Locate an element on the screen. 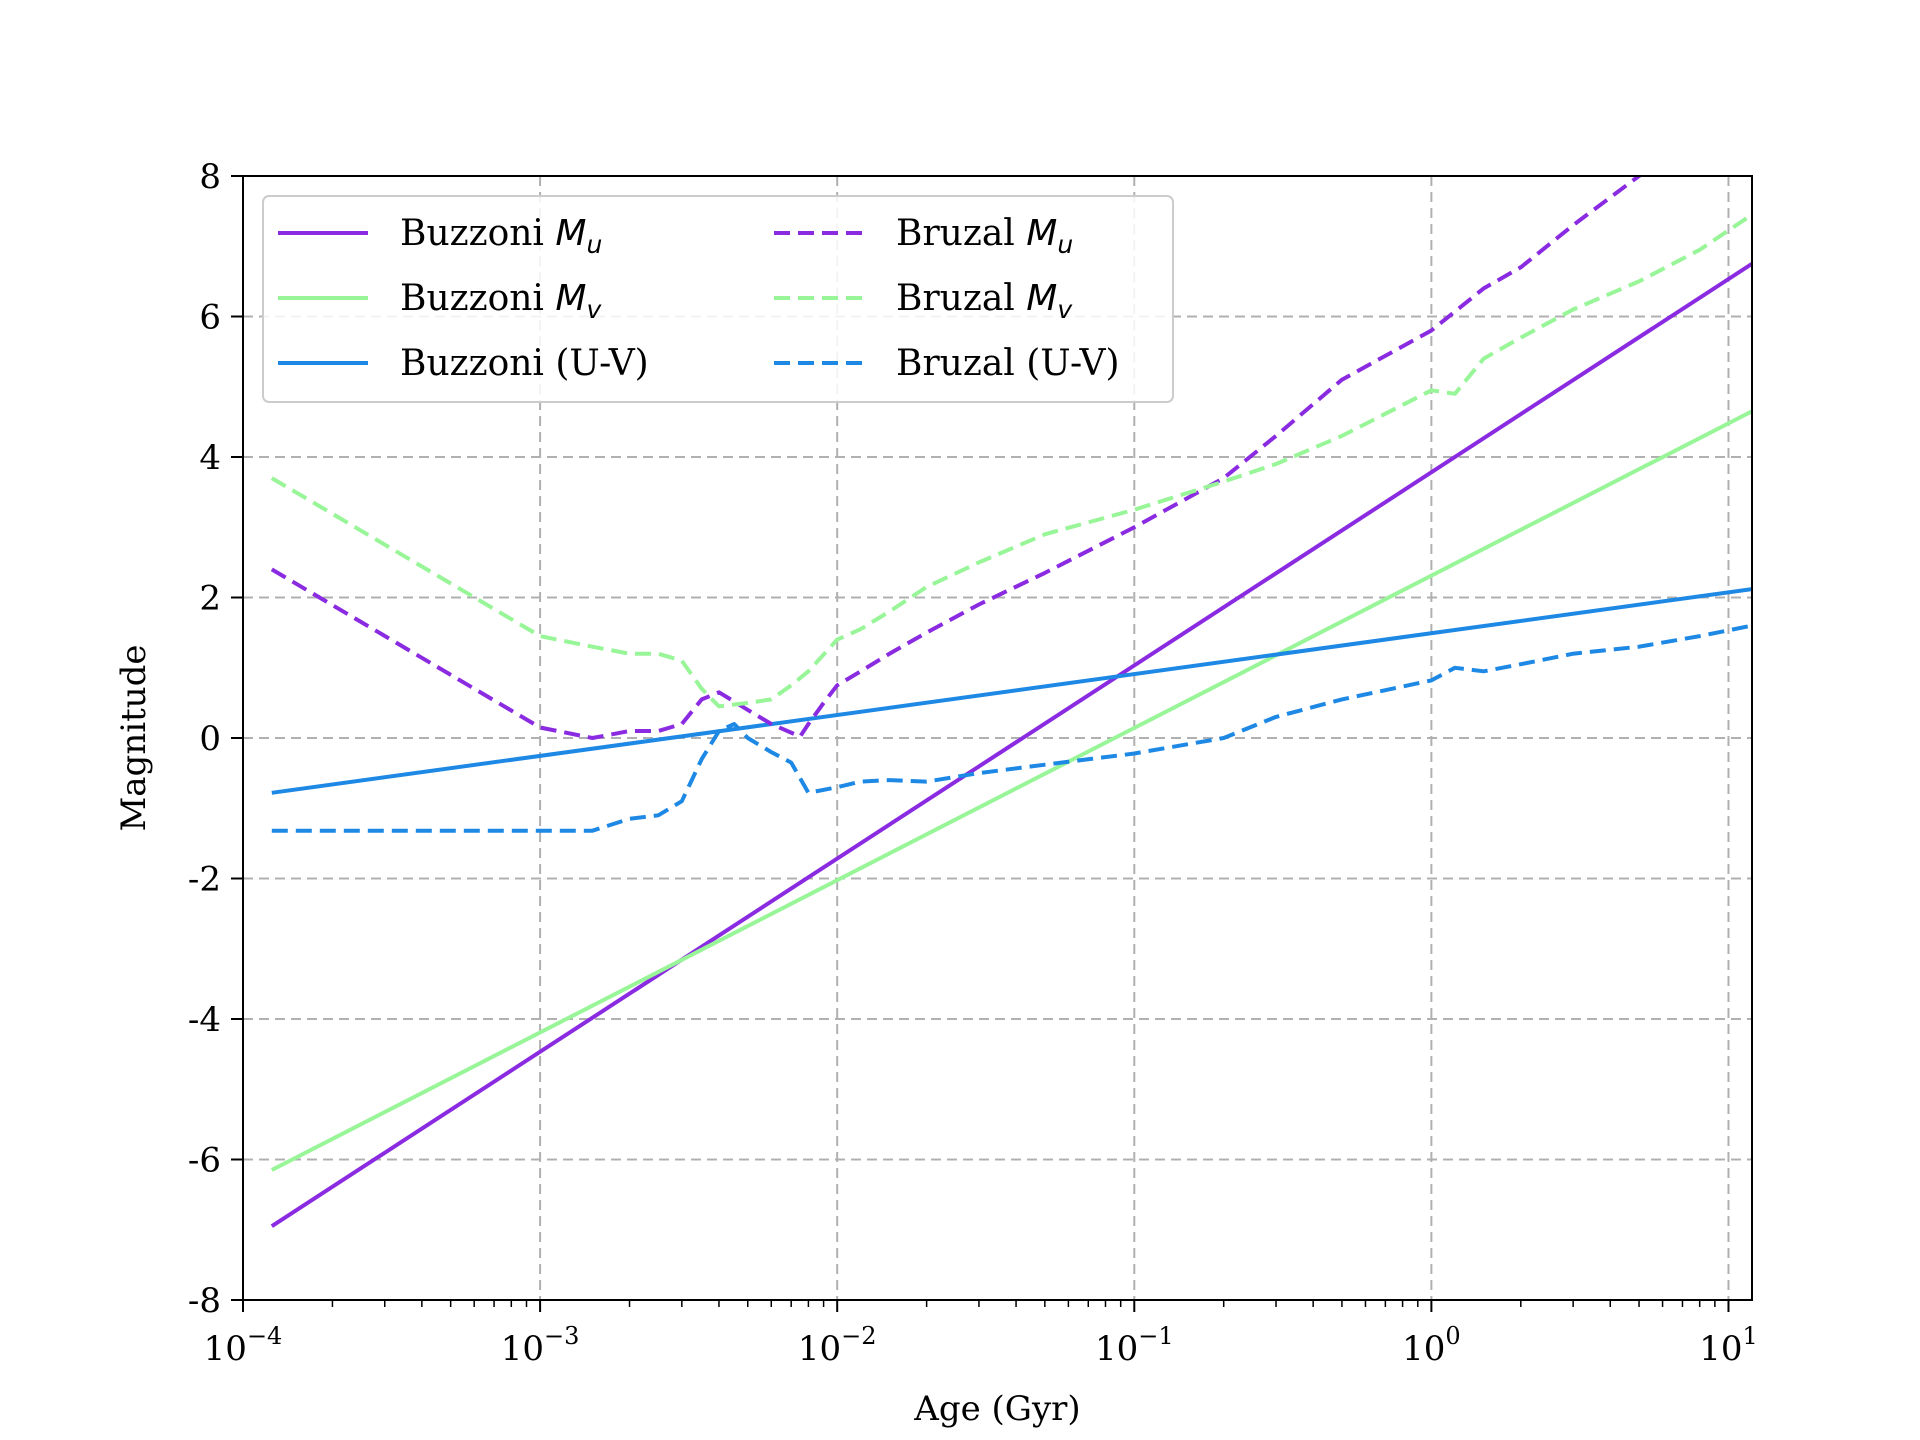 The height and width of the screenshot is (1440, 1920). y-tick-label: -6 is located at coordinates (204, 1161).